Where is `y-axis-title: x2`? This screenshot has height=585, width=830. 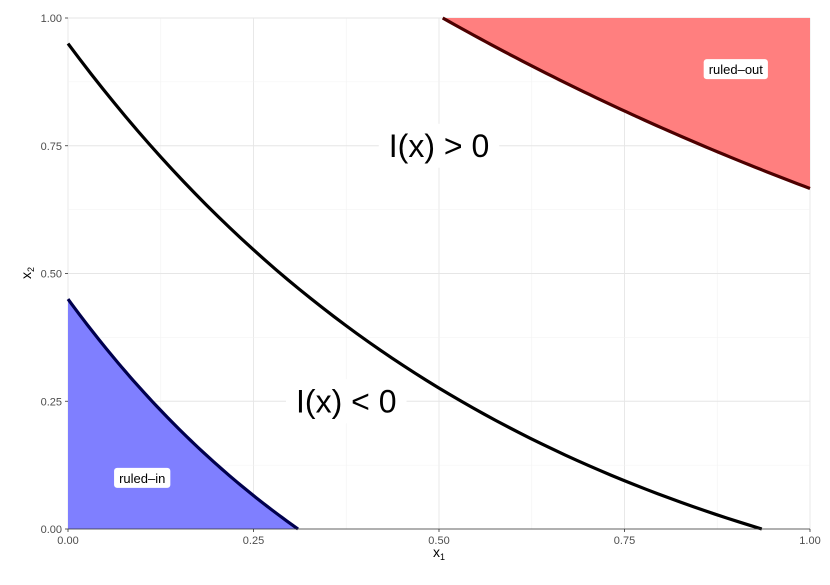
y-axis-title: x2 is located at coordinates (27, 273).